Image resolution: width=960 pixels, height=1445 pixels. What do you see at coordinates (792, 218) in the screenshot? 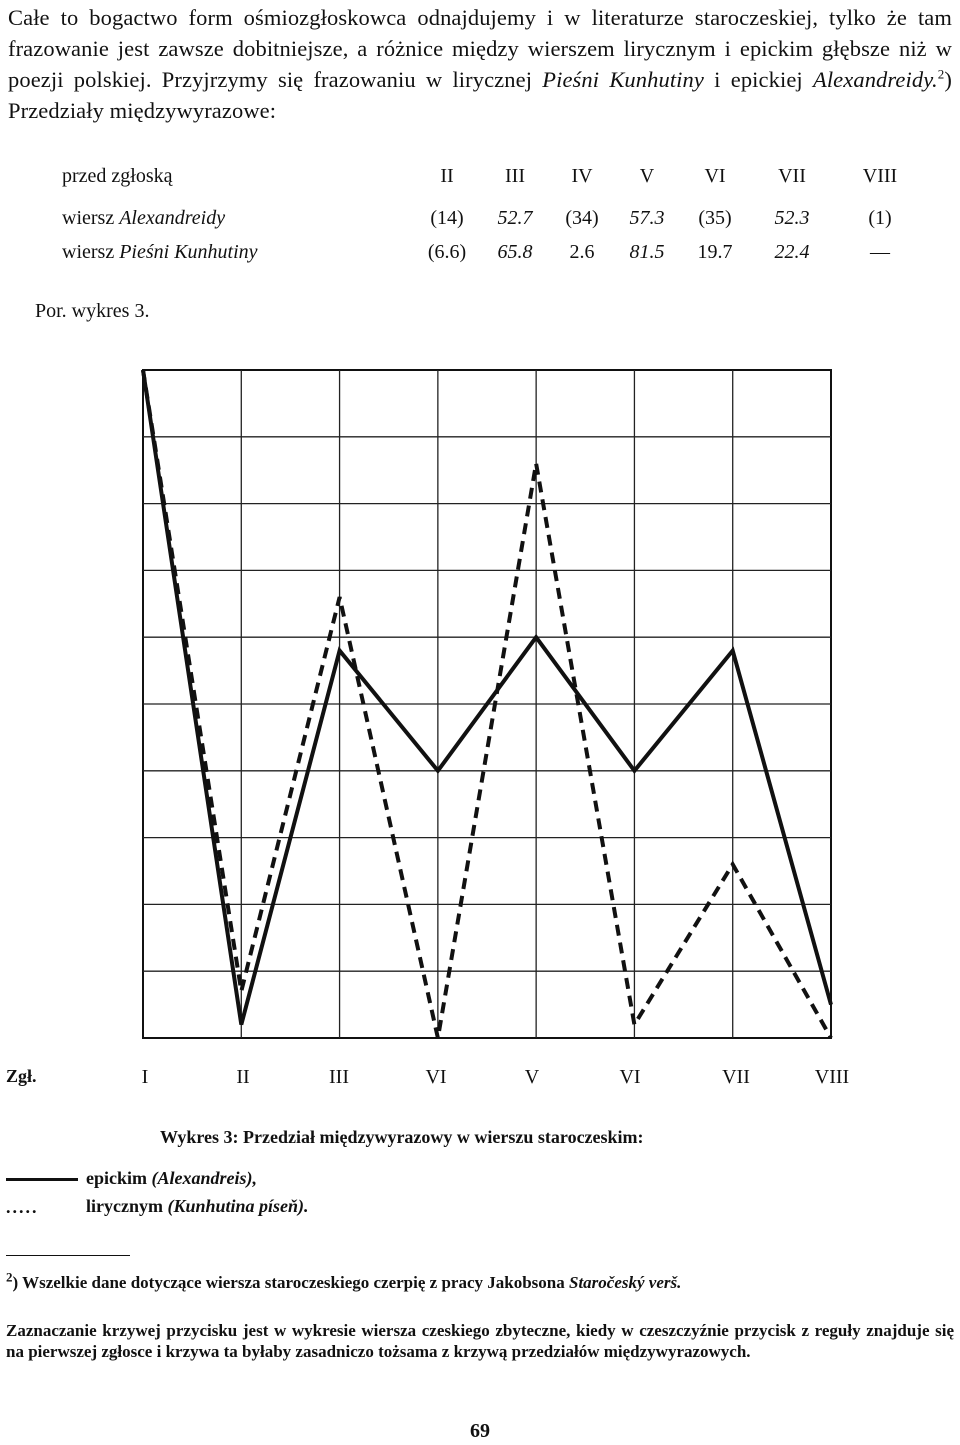
I see `table-cell: 52.3` at bounding box center [792, 218].